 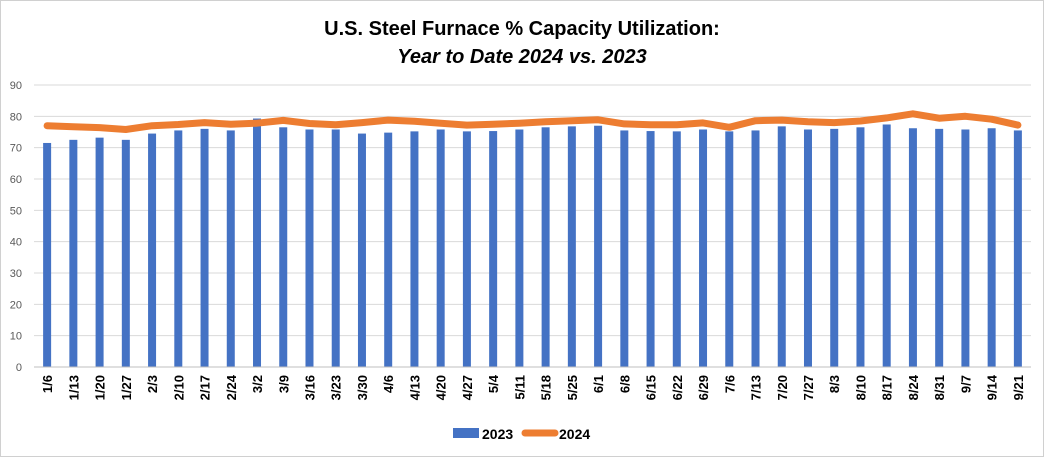 What do you see at coordinates (729, 384) in the screenshot?
I see `x-tick-label: 7/6` at bounding box center [729, 384].